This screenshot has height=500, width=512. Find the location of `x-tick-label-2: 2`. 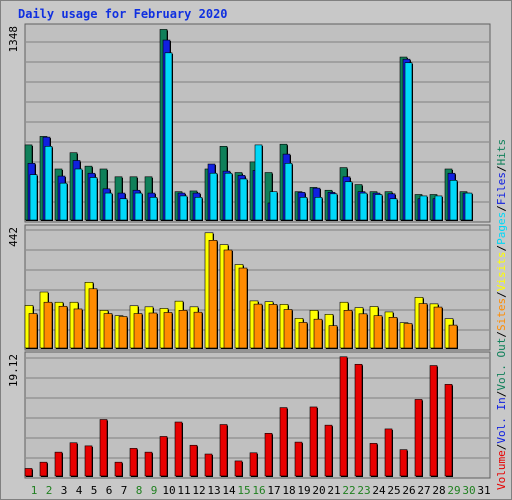

x-tick-label-2: 2 is located at coordinates (49, 490).